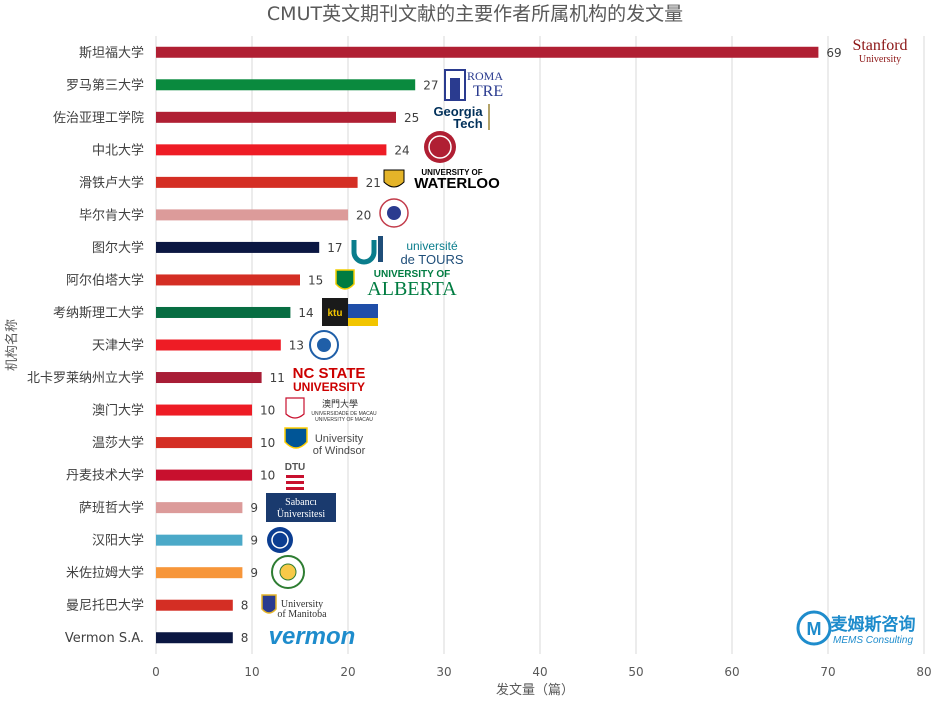  Describe the element at coordinates (295, 467) in the screenshot. I see `svg-text: DTU` at that location.